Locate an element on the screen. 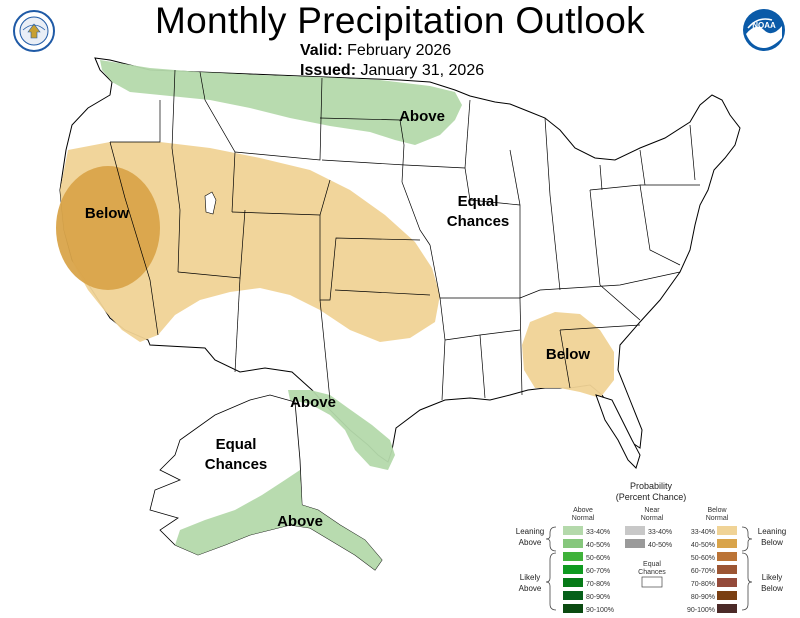  legend-above-header-2: Normal is located at coordinates (583, 518).